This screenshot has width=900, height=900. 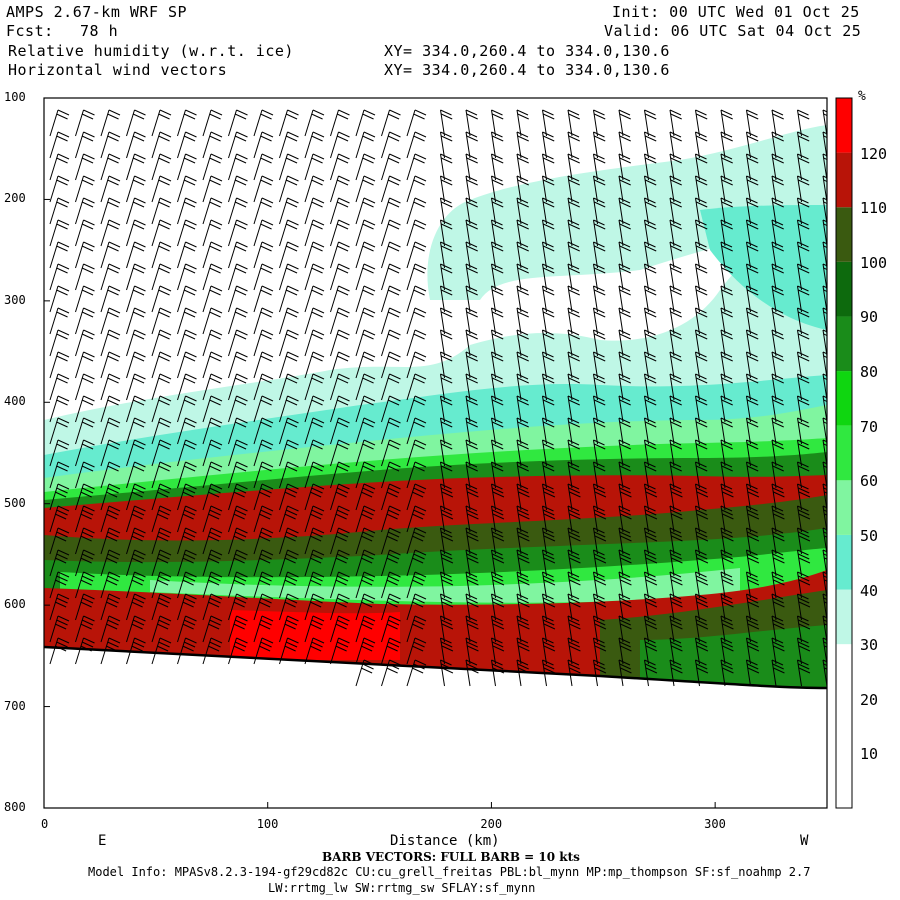 I want to click on x-tick-label: 200, so click(x=491, y=824).